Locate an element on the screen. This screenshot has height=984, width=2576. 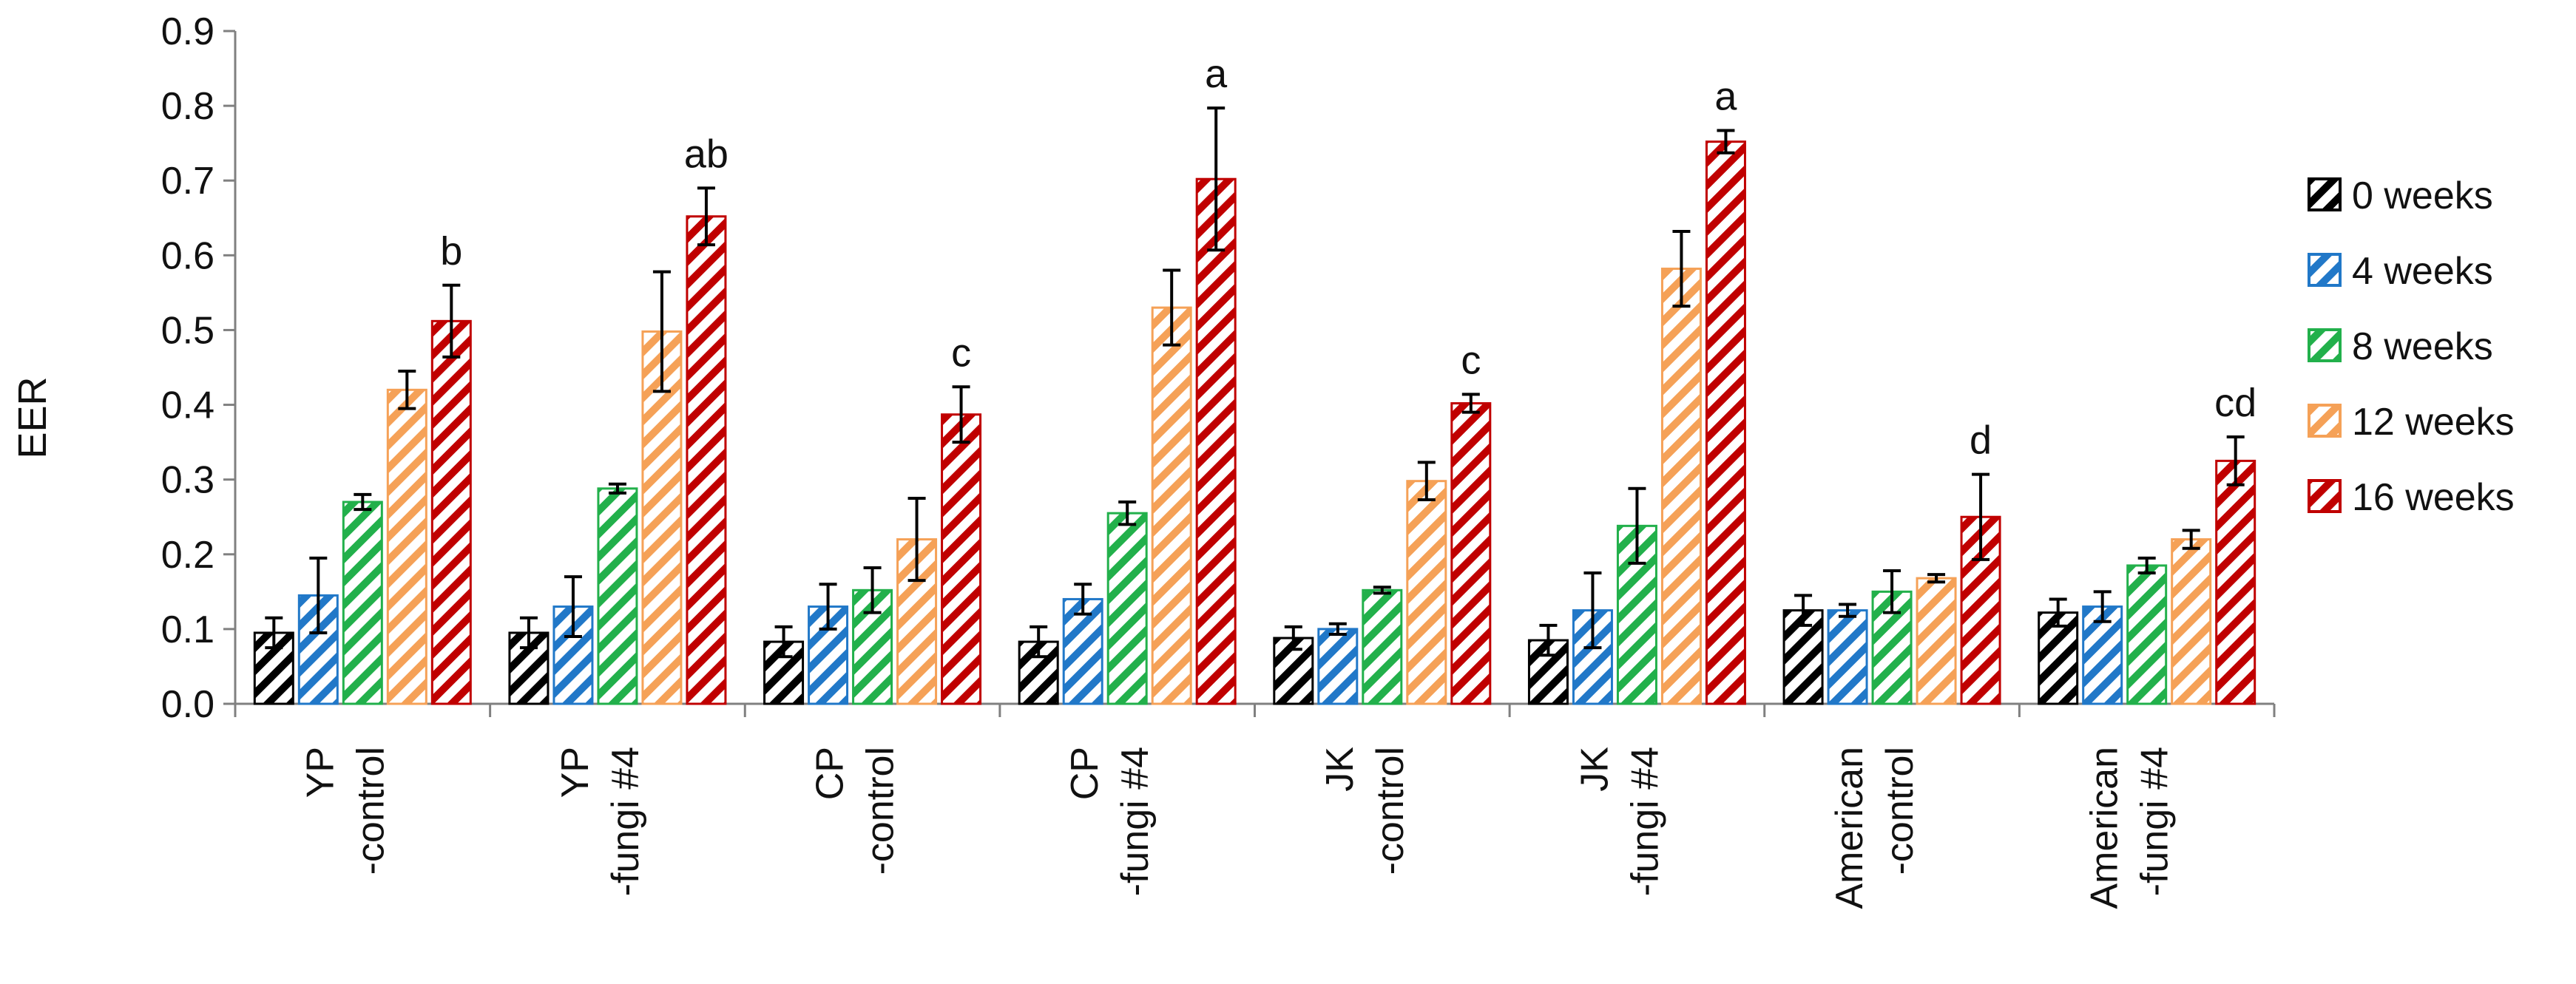
legend-label: 12 weeks is located at coordinates (2433, 422).